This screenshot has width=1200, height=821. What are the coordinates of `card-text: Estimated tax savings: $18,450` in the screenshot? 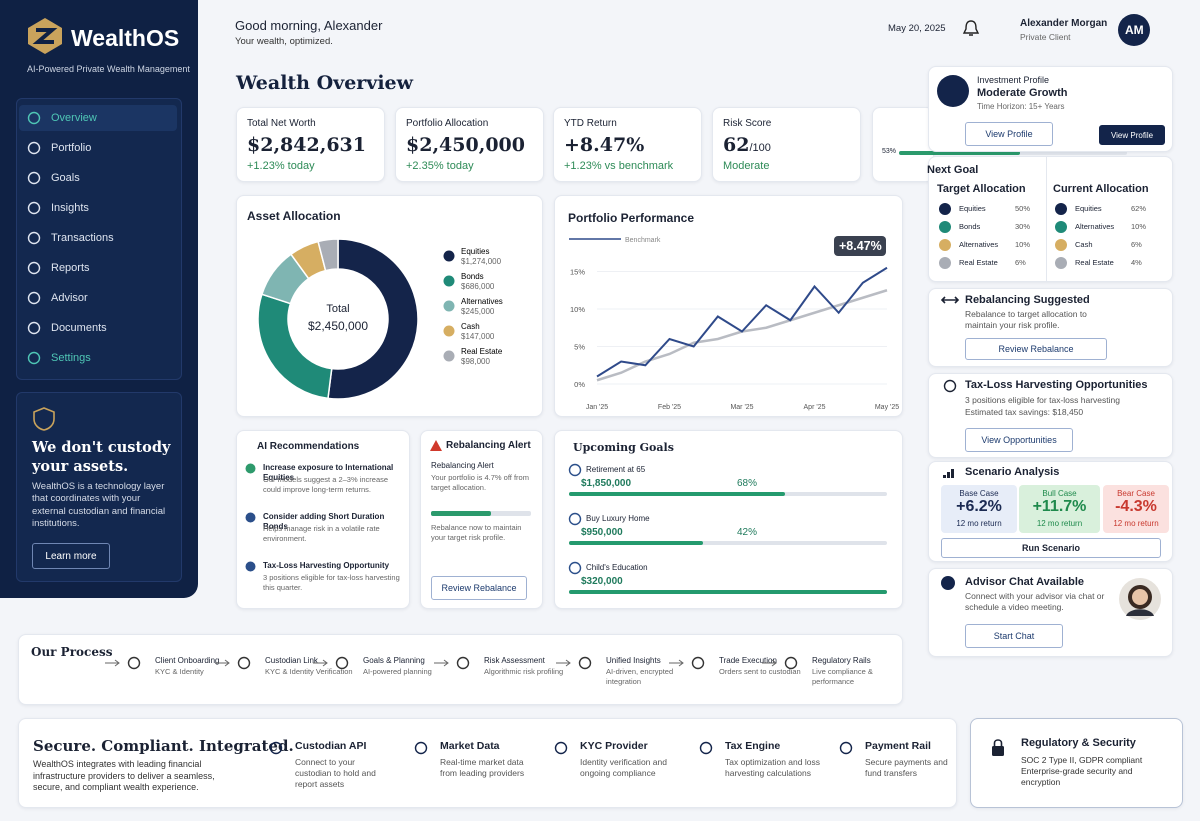 It's located at (1024, 412).